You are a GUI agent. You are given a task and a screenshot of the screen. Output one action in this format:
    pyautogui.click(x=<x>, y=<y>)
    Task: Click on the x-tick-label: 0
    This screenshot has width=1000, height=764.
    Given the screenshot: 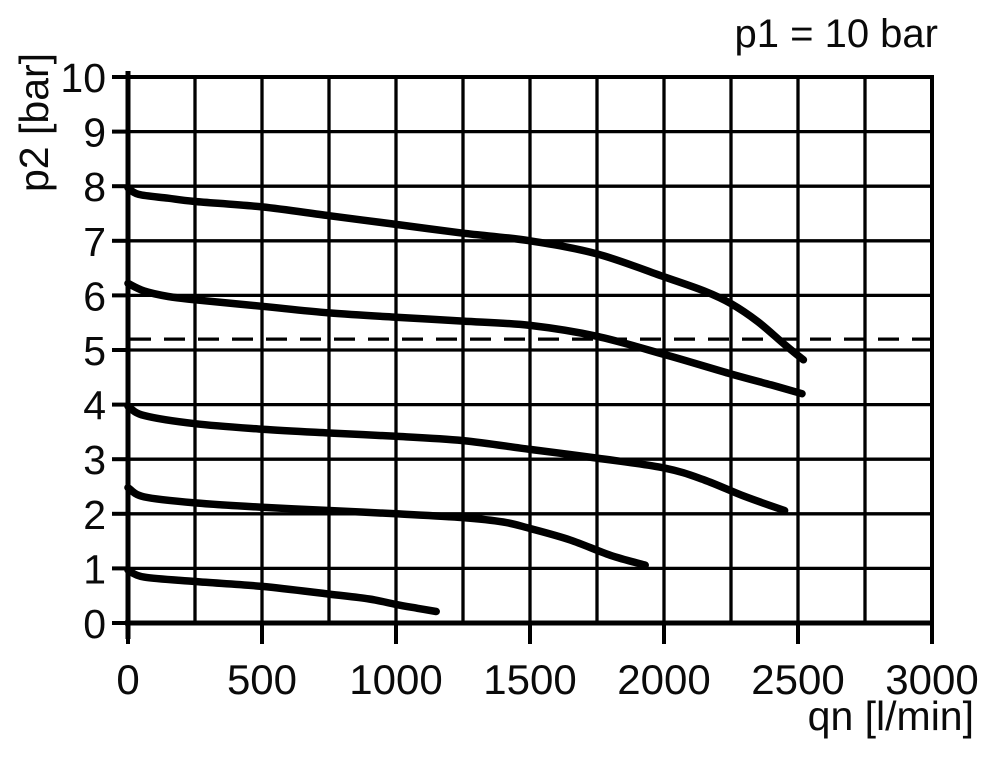 What is the action you would take?
    pyautogui.click(x=127, y=679)
    